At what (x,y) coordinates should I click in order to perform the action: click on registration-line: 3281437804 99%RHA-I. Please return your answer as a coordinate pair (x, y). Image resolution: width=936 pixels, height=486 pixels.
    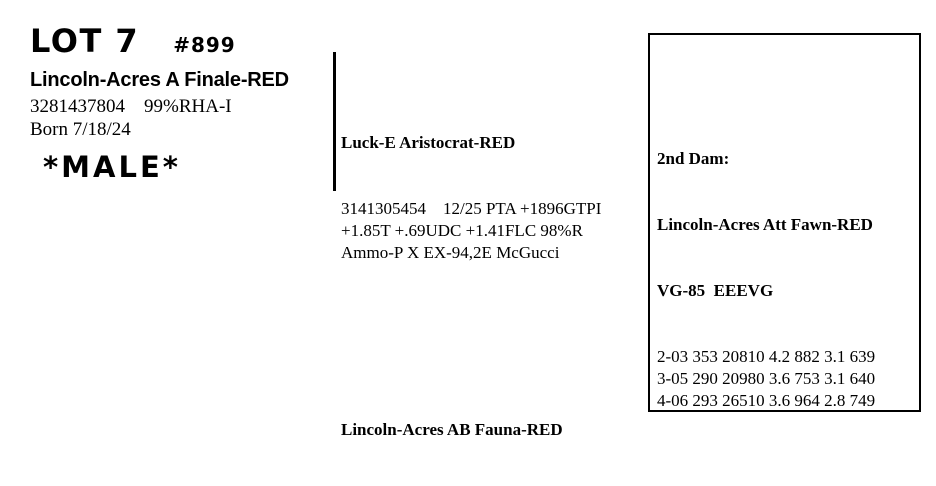
    Looking at the image, I should click on (131, 106).